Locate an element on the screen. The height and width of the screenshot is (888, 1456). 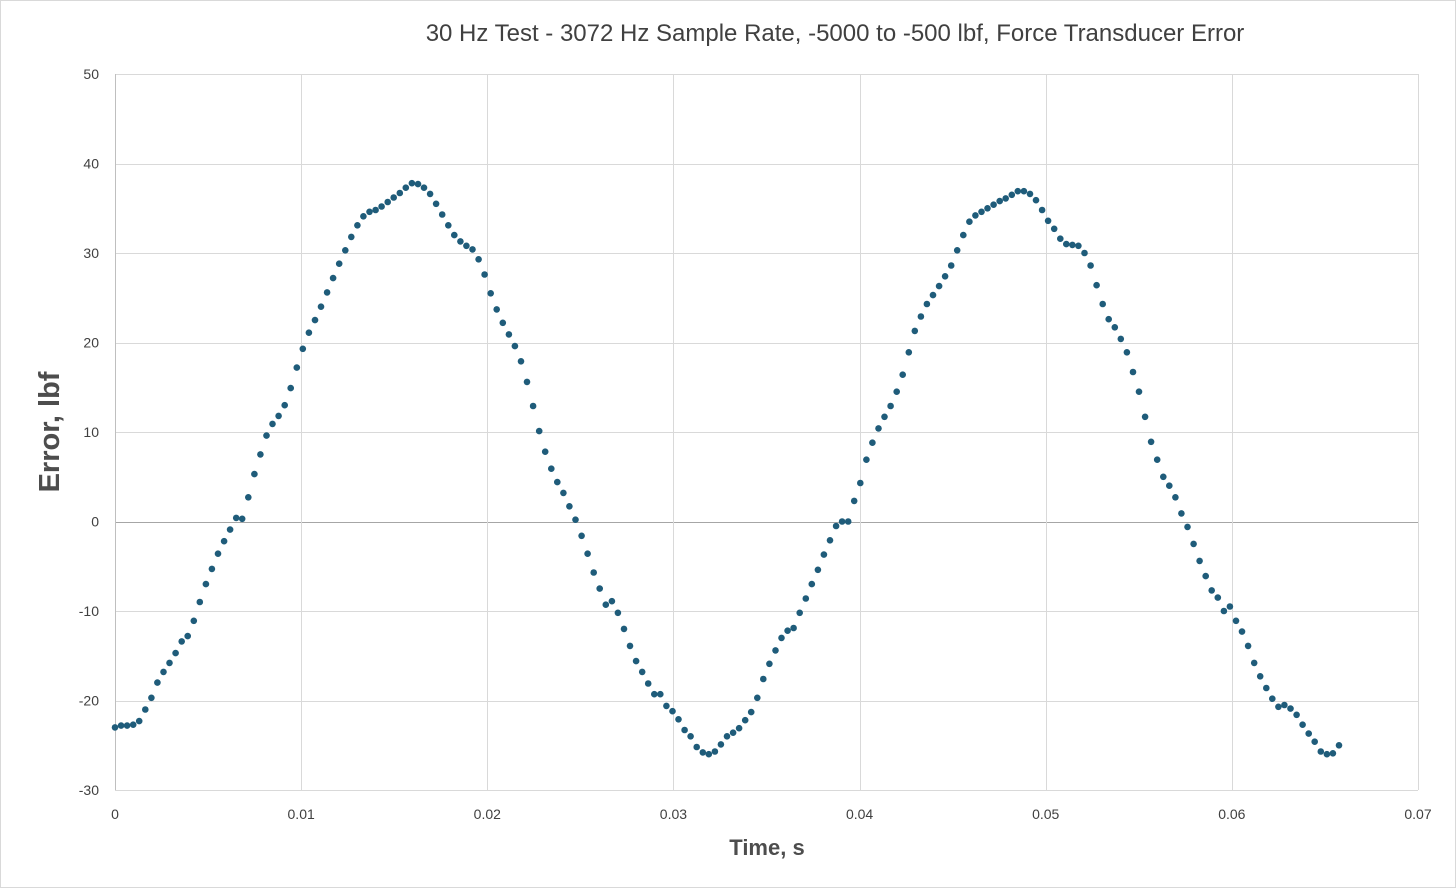
x-tick-label: 0.06 is located at coordinates (1231, 814).